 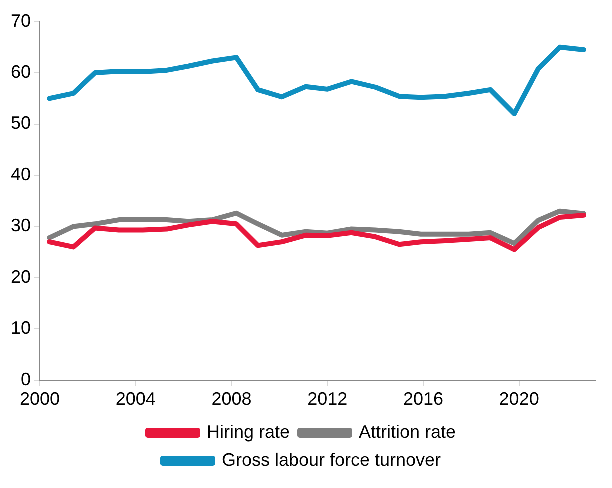 What do you see at coordinates (21, 328) in the screenshot?
I see `y-tick-label: 10` at bounding box center [21, 328].